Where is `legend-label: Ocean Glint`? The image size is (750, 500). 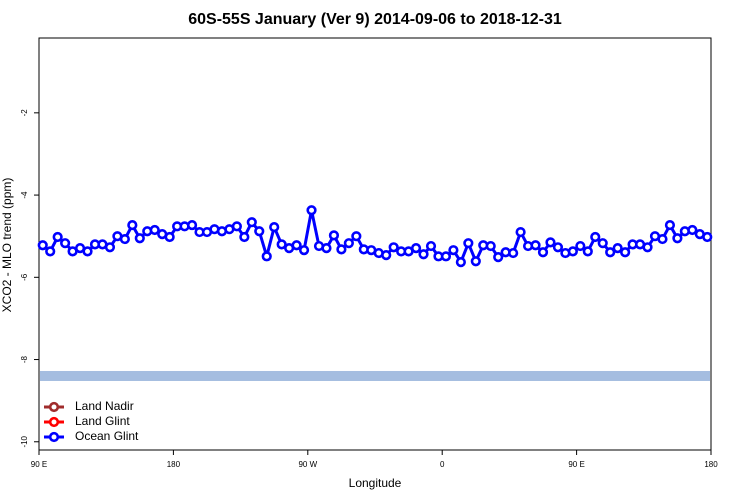 legend-label: Ocean Glint is located at coordinates (107, 436).